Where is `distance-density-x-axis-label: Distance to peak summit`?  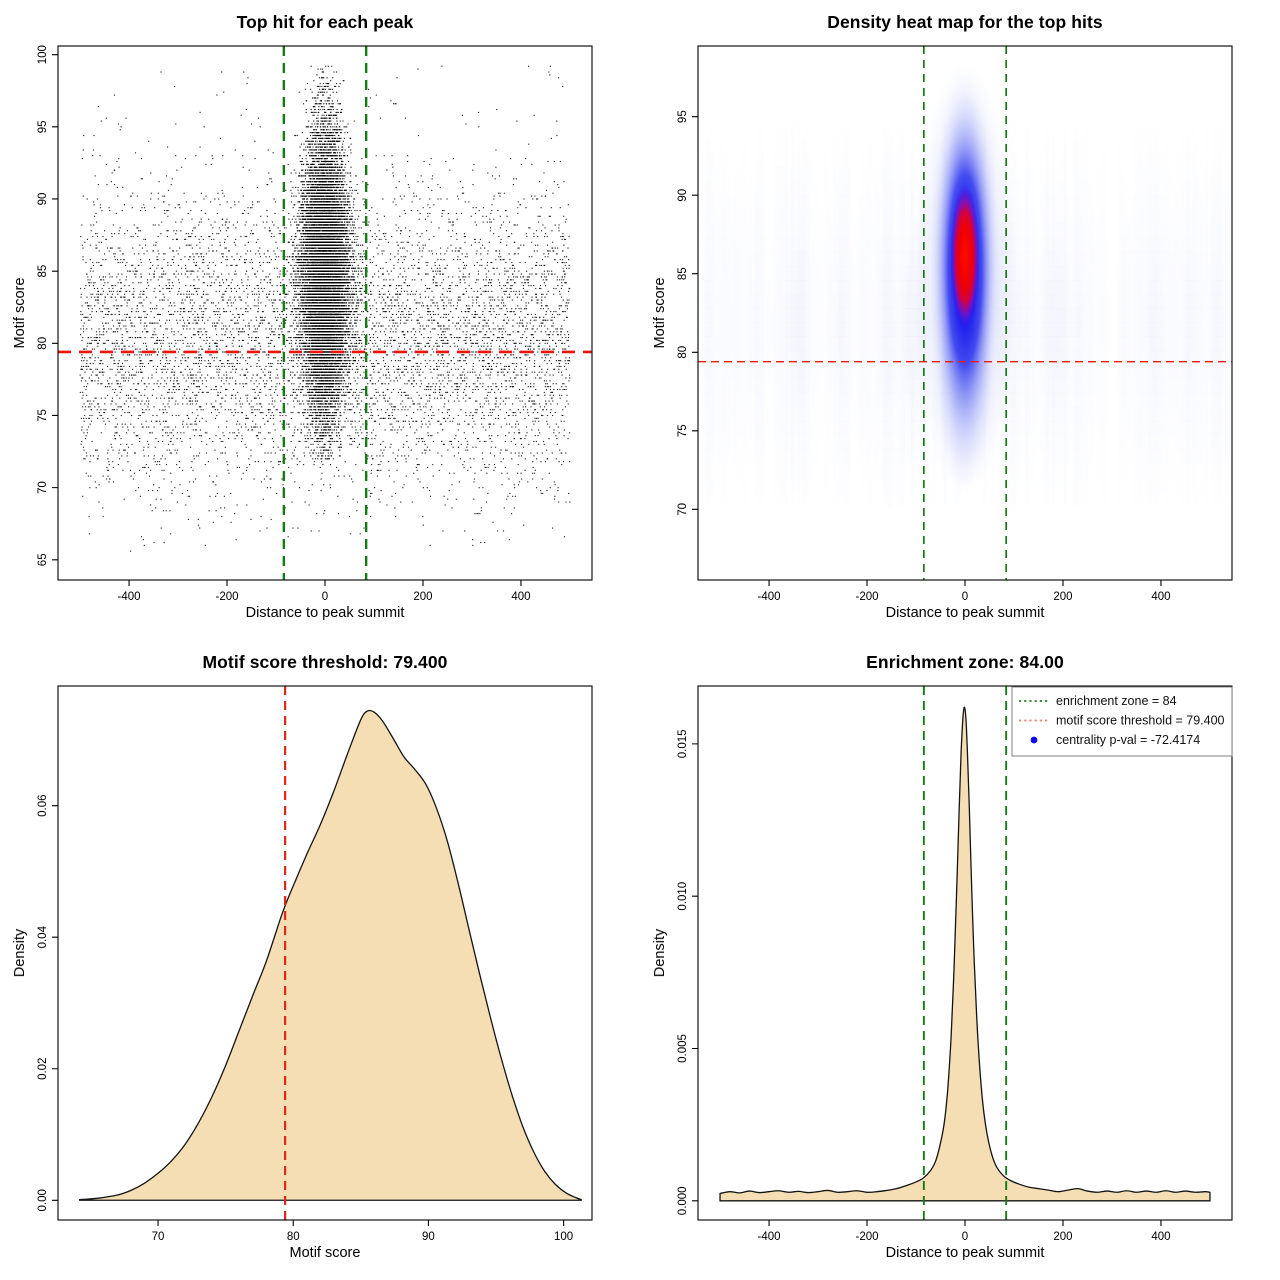
distance-density-x-axis-label: Distance to peak summit is located at coordinates (965, 1253).